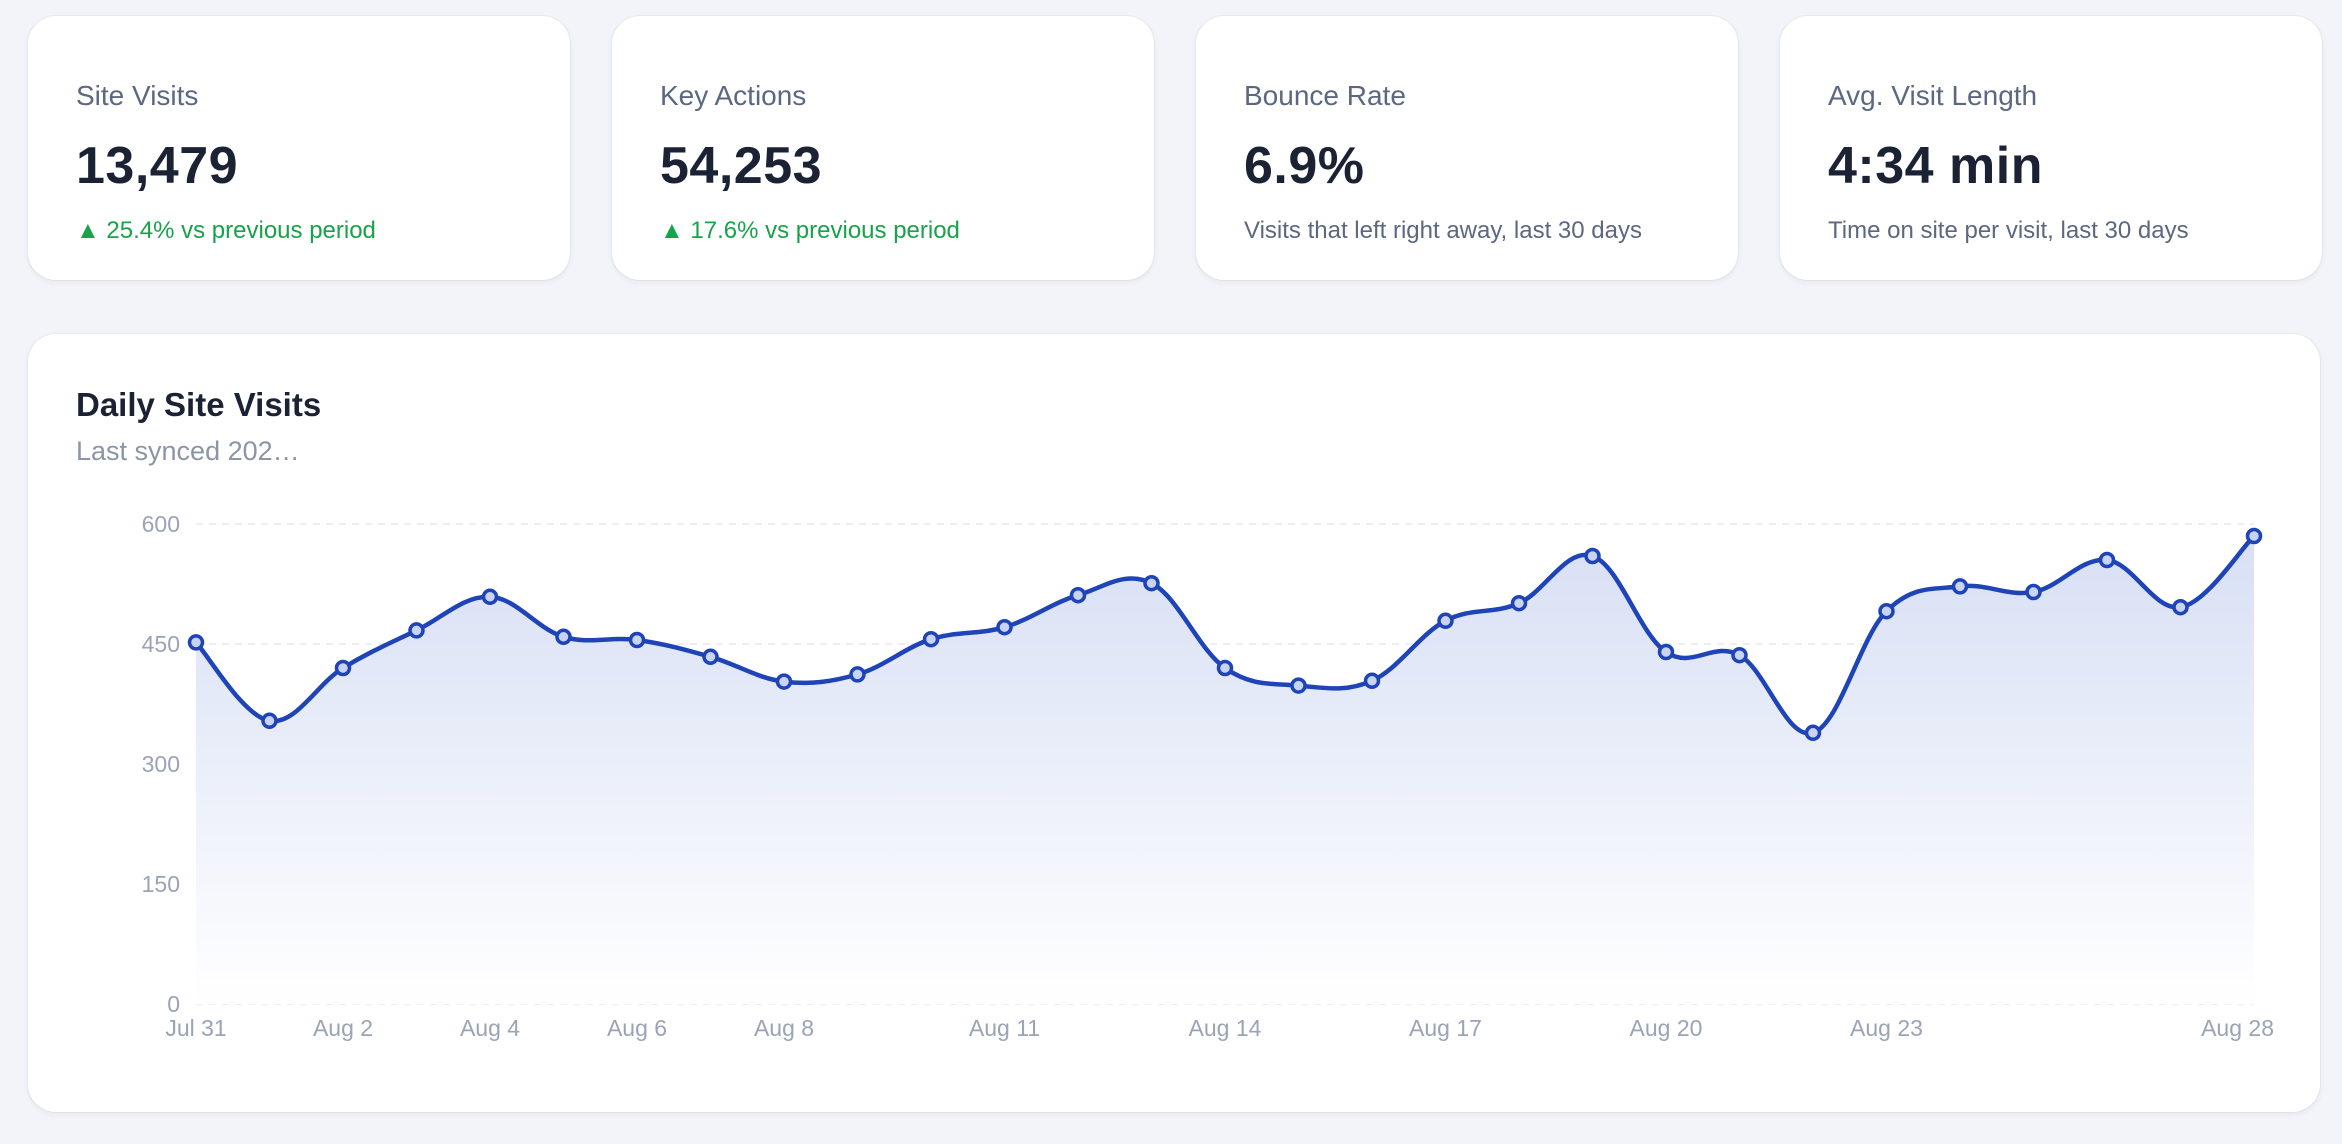 This screenshot has height=1144, width=2342. What do you see at coordinates (161, 644) in the screenshot?
I see `y-tick-label: 450` at bounding box center [161, 644].